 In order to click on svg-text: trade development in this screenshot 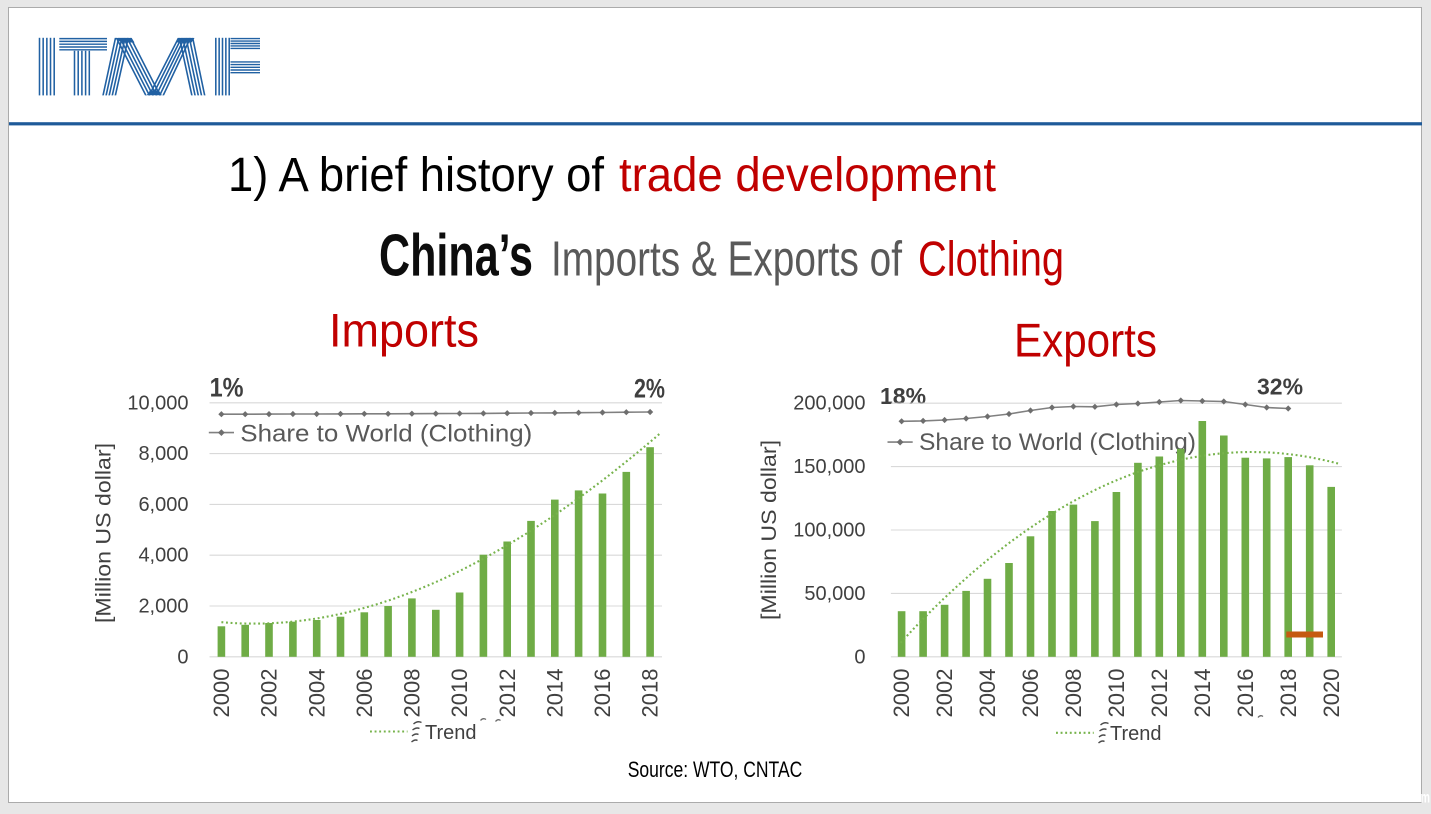, I will do `click(807, 175)`.